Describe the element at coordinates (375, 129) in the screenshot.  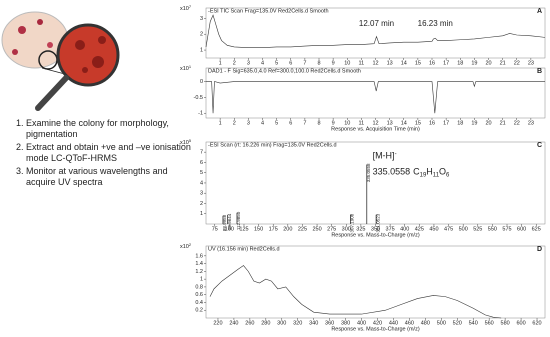
I see `x-axis-label: Response vs. Acquisition Time (min)` at that location.